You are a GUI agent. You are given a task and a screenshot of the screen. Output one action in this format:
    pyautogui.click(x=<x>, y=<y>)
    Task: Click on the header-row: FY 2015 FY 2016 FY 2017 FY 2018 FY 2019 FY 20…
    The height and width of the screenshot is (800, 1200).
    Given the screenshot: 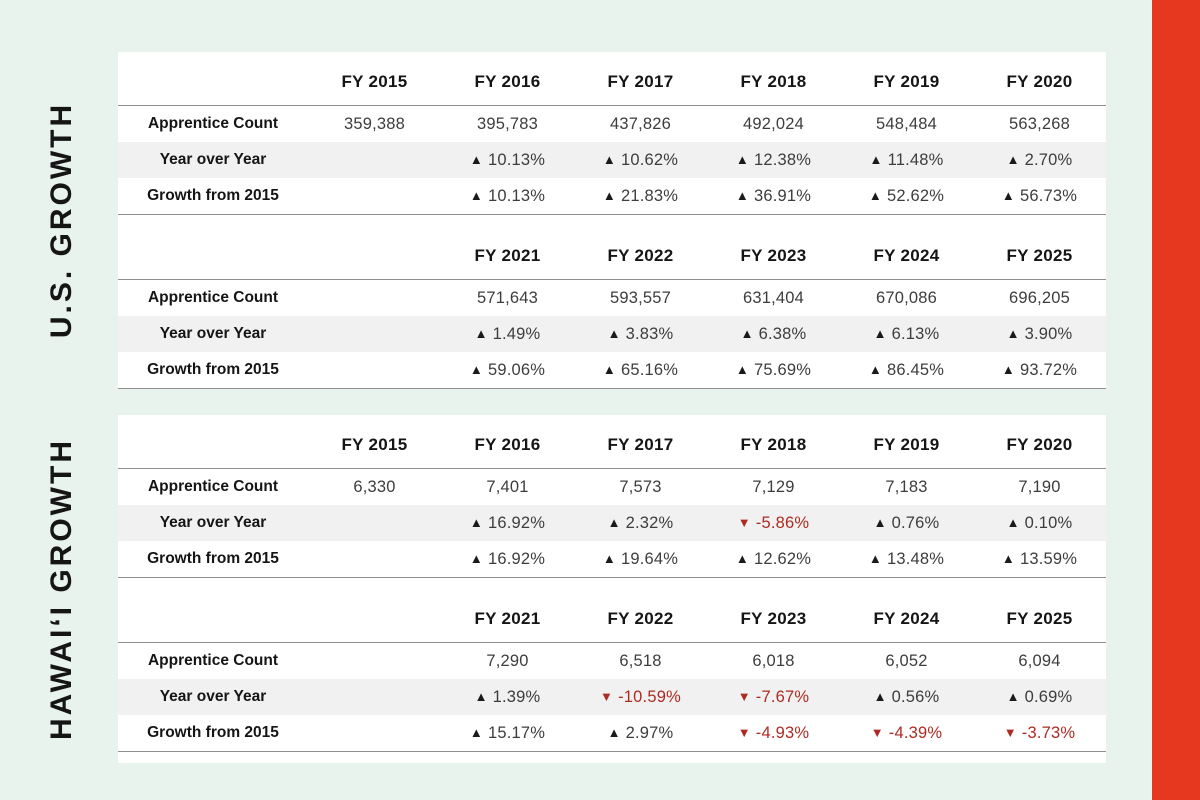 What is the action you would take?
    pyautogui.click(x=612, y=444)
    